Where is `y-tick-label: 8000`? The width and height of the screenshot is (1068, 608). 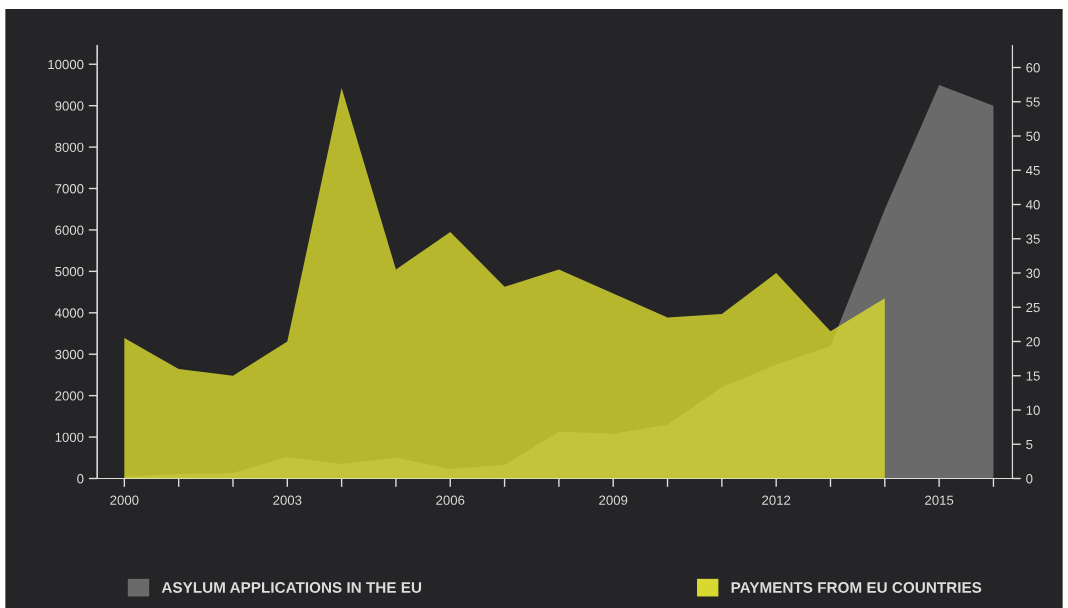
y-tick-label: 8000 is located at coordinates (69, 147).